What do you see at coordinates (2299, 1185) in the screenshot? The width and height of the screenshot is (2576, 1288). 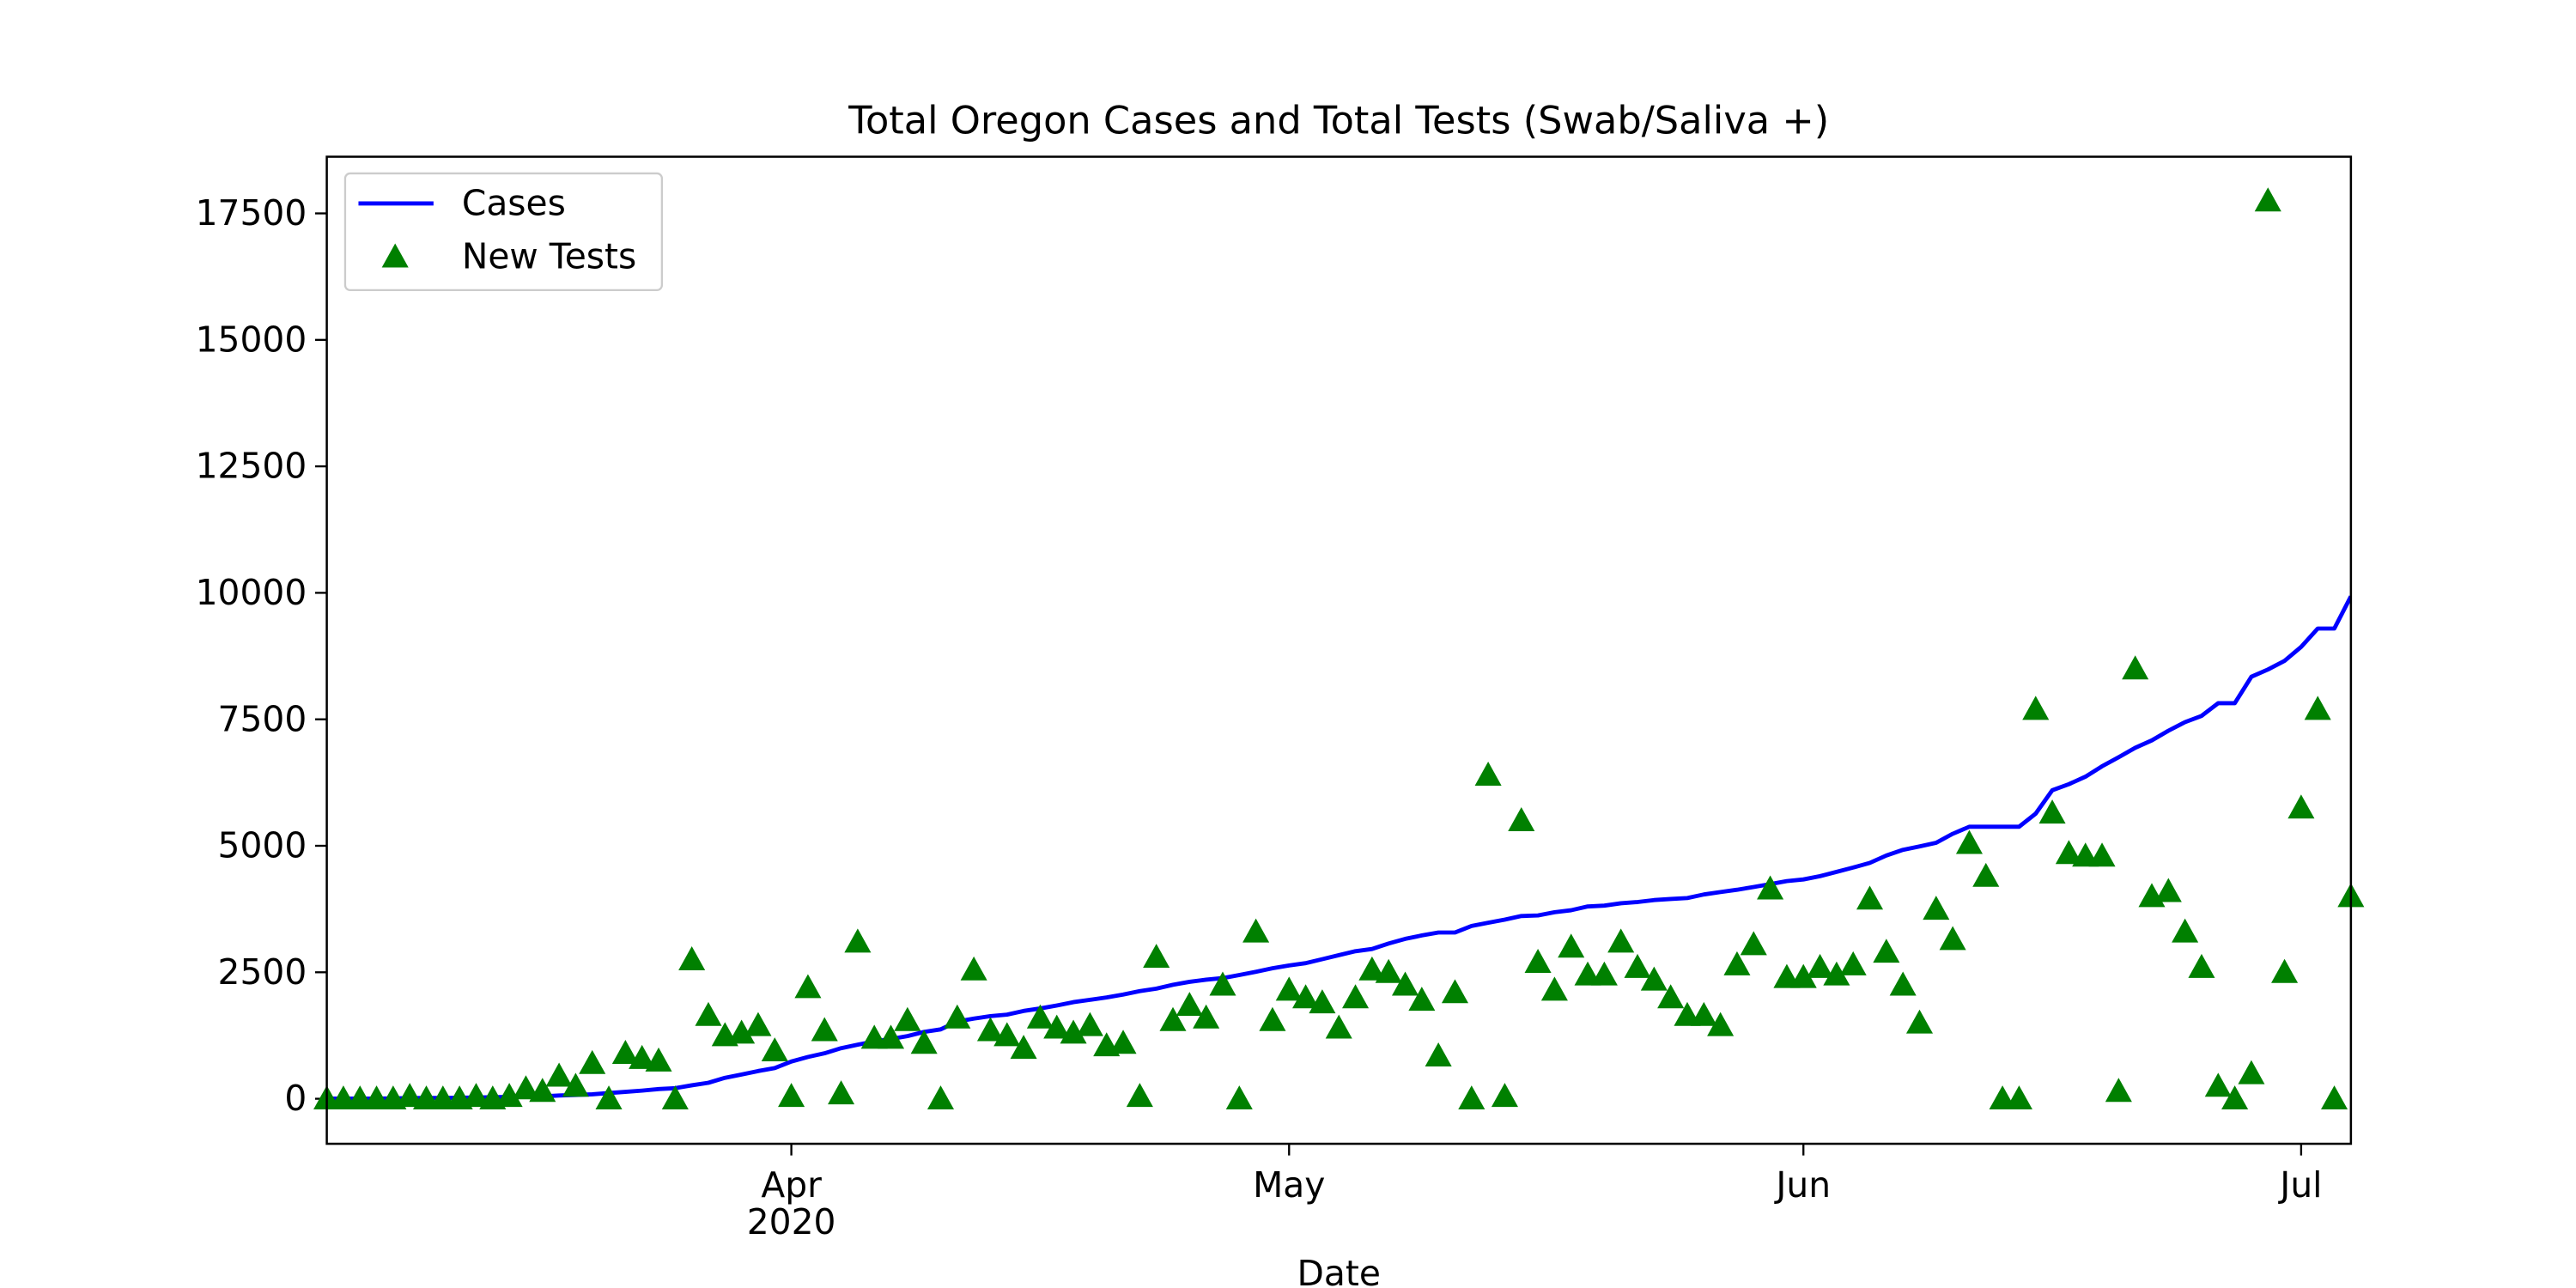 I see `x-tick-label: Jul` at bounding box center [2299, 1185].